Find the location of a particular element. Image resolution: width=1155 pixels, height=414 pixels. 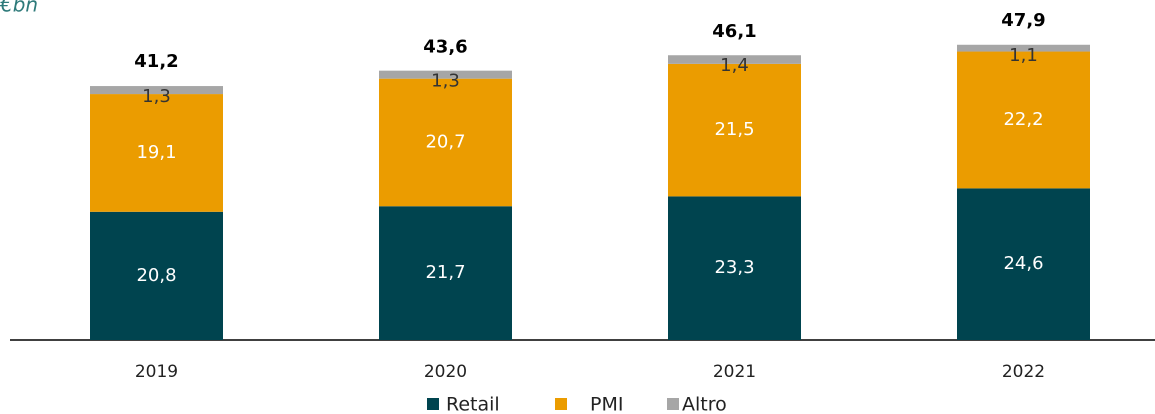

data-label: 20,7 is located at coordinates (445, 141).